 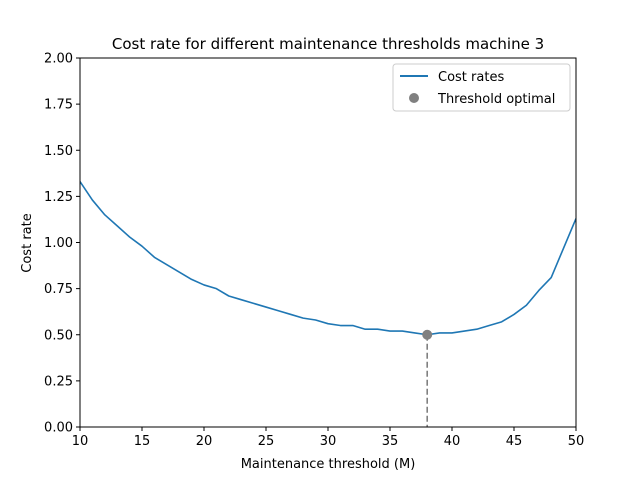 I want to click on y-tick-label: 0.75, so click(x=58, y=289).